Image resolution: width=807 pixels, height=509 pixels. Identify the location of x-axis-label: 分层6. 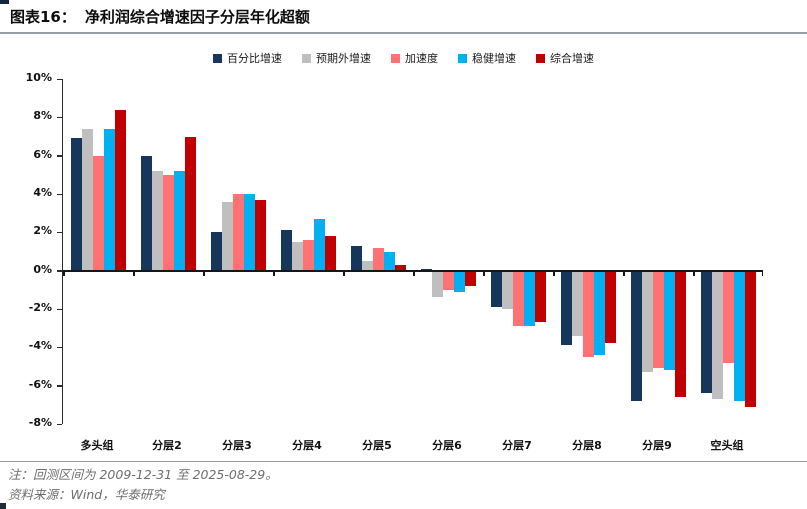
(447, 445).